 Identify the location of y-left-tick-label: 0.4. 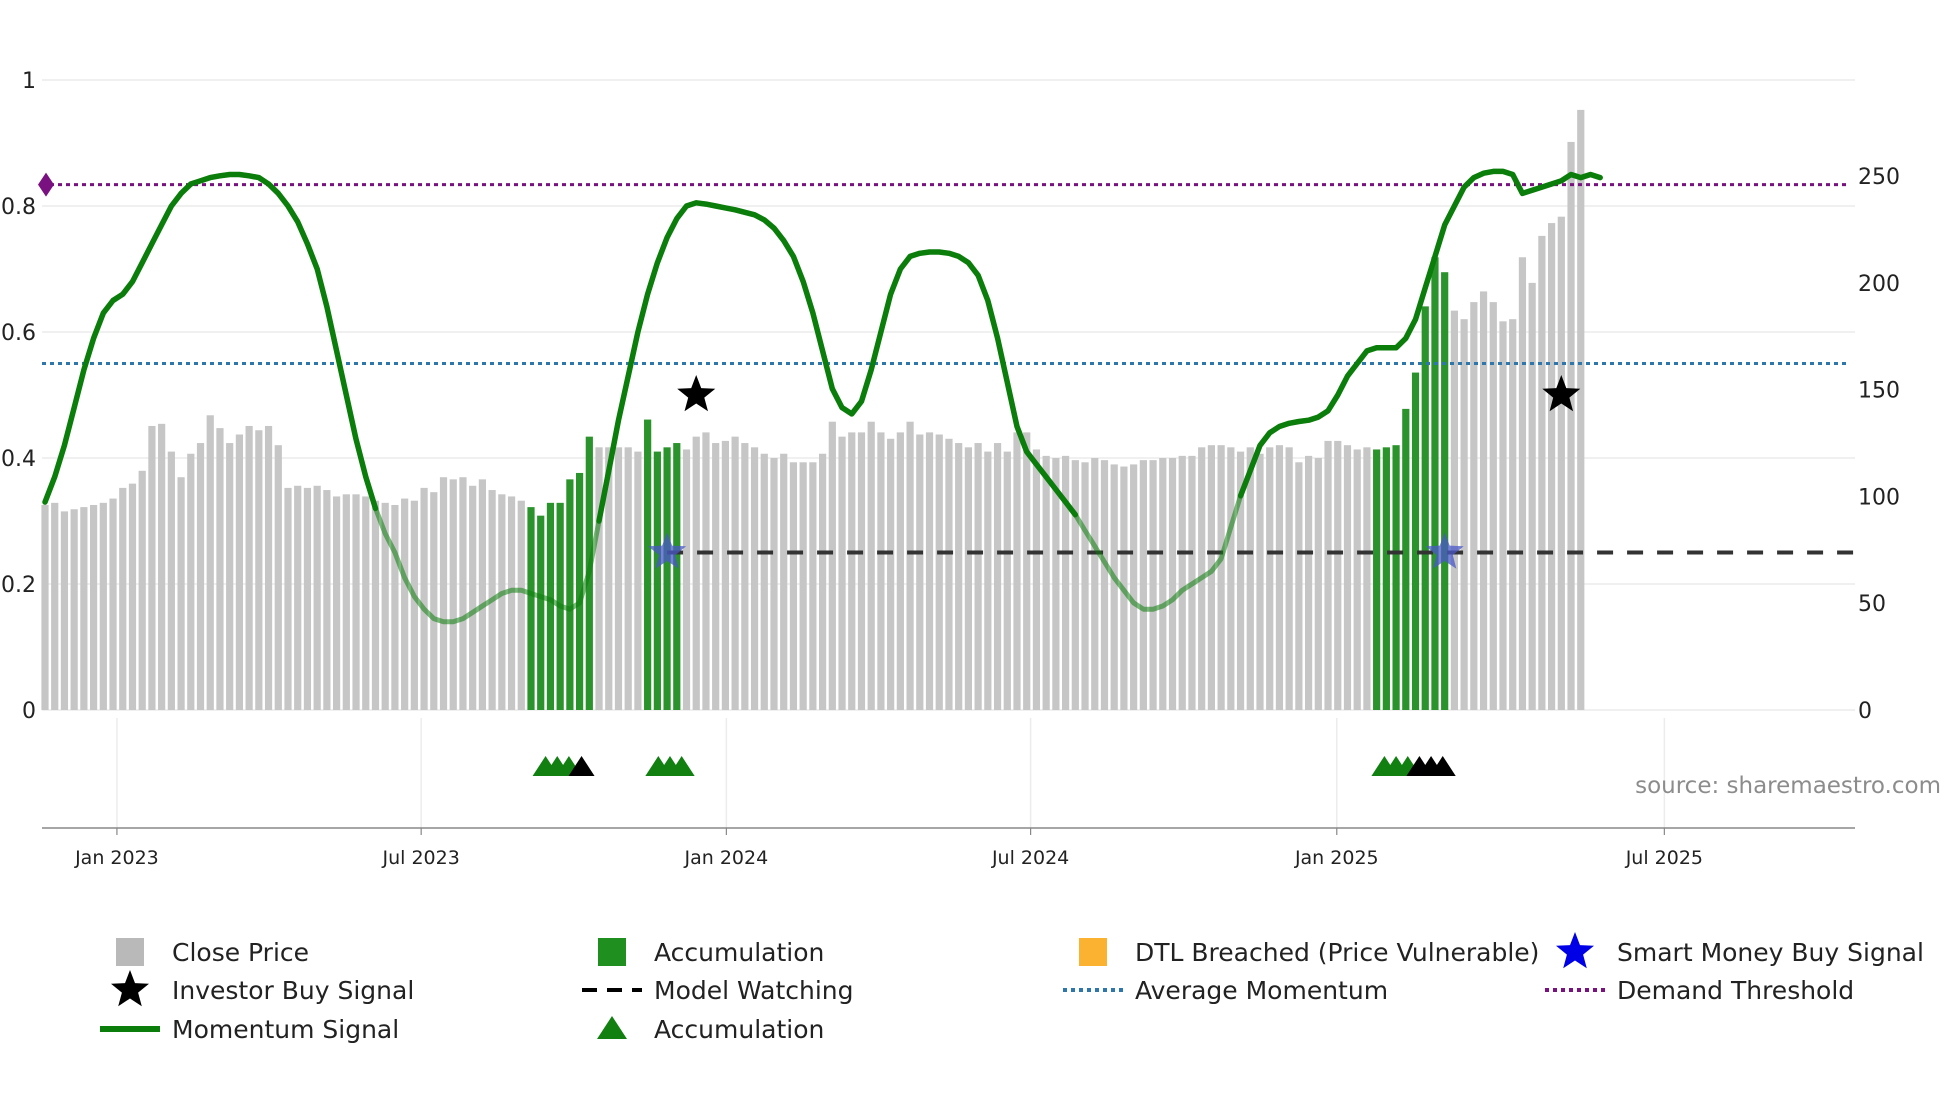
(18, 459).